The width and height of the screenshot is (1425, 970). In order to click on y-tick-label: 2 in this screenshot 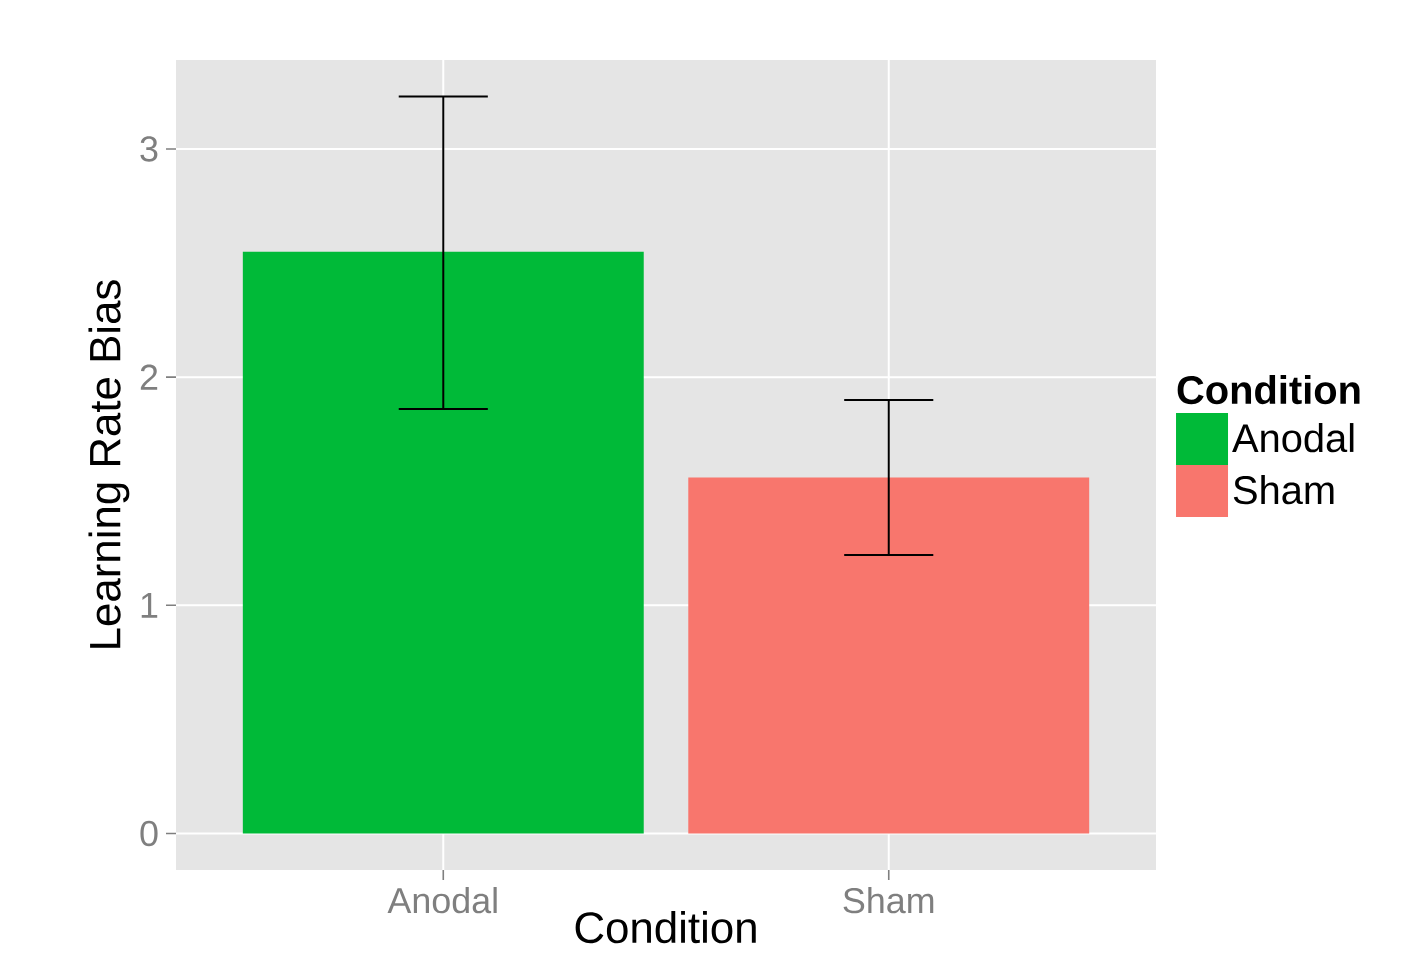, I will do `click(149, 377)`.